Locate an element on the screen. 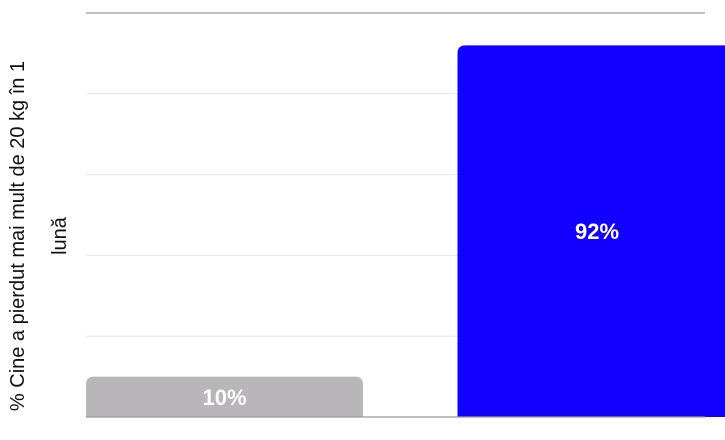 Image resolution: width=725 pixels, height=440 pixels. bar-2-data-label: 92% is located at coordinates (597, 231).